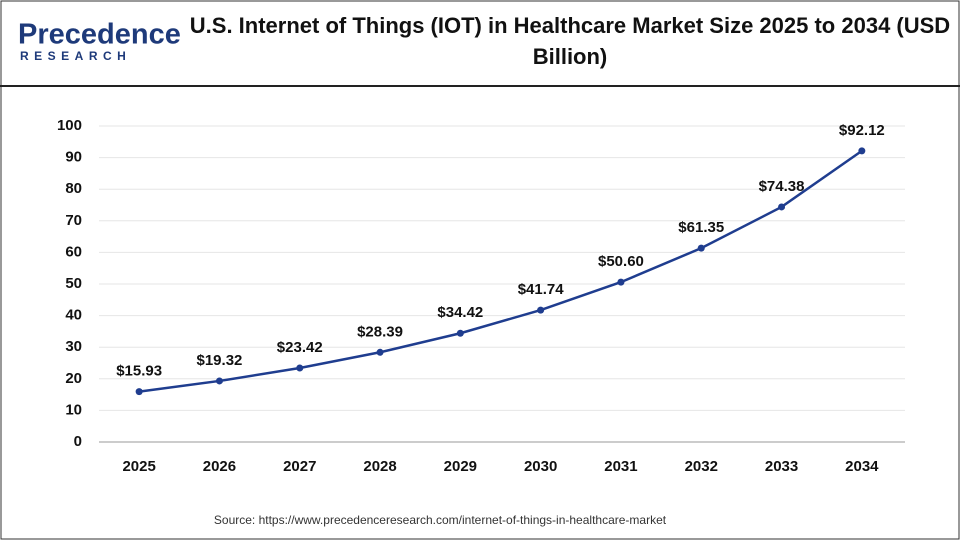 The height and width of the screenshot is (540, 960). Describe the element at coordinates (299, 466) in the screenshot. I see `x-tick-label: 2027` at that location.